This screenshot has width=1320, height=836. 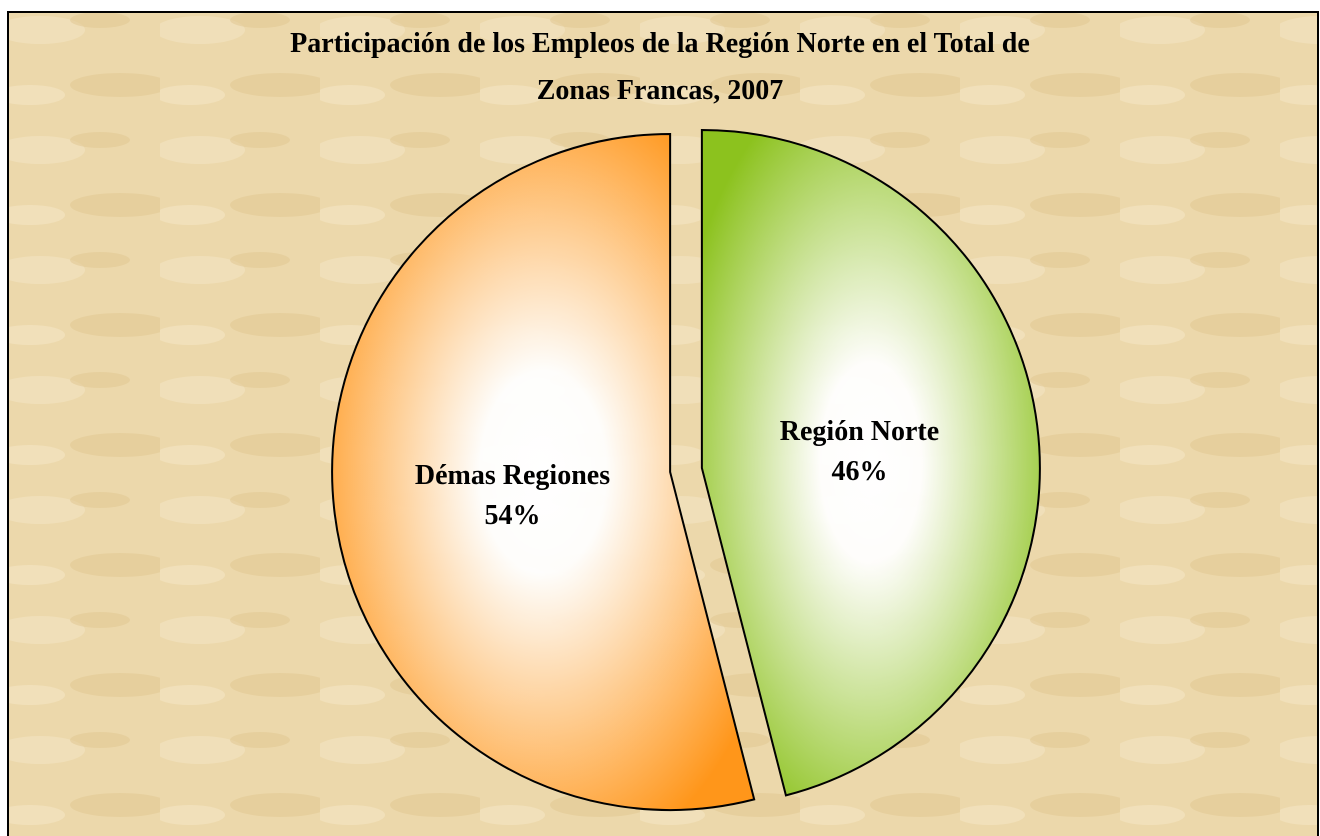 What do you see at coordinates (512, 475) in the screenshot?
I see `slice-label: Démas Regiones` at bounding box center [512, 475].